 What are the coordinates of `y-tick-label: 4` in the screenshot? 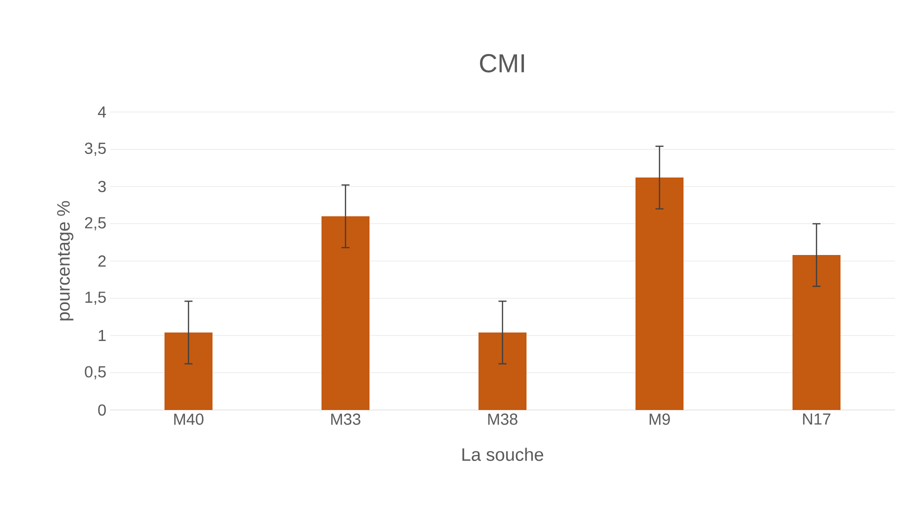 It's located at (102, 112).